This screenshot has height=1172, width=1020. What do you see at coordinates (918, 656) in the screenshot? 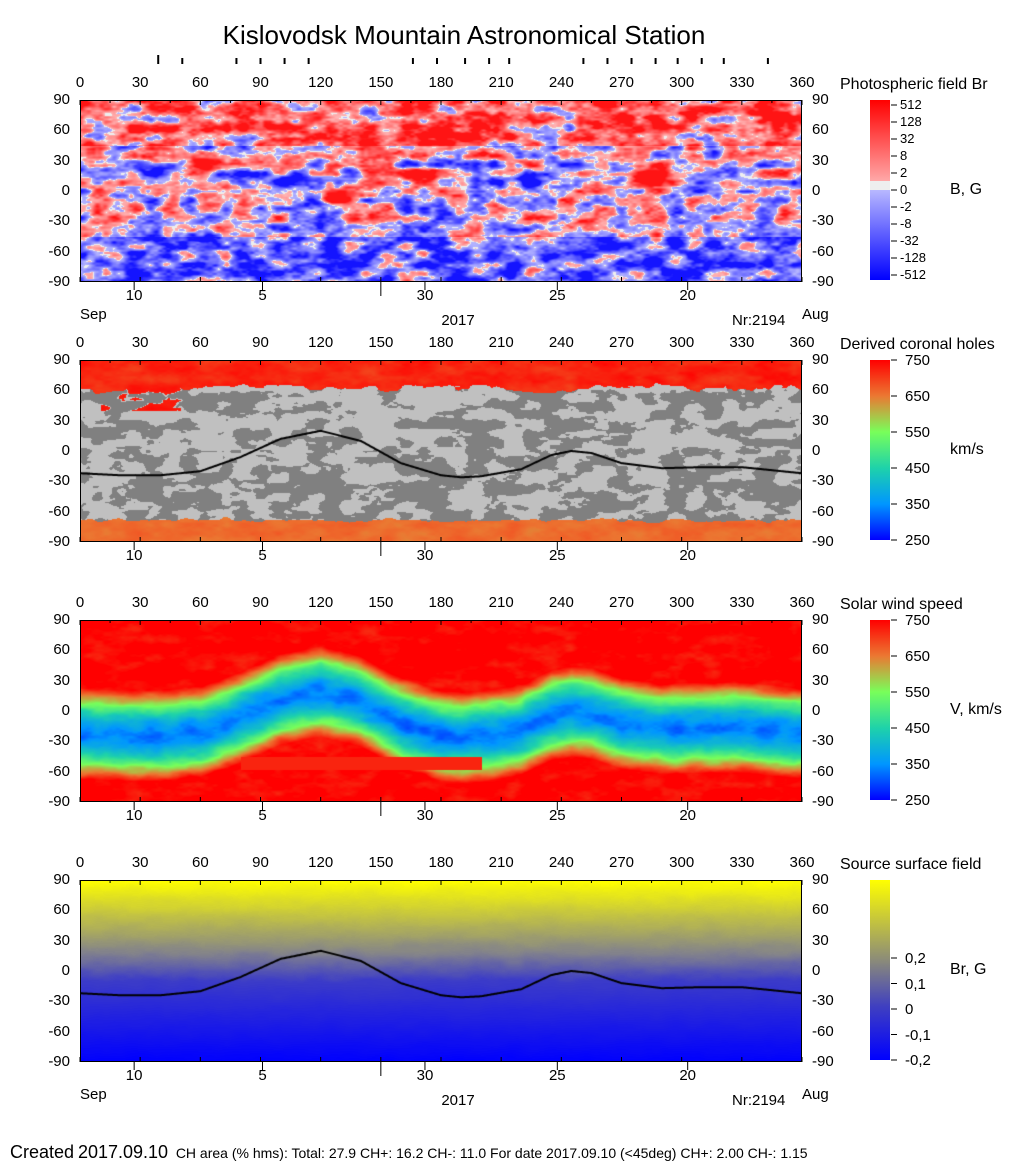
I see `colorbar-tick-label: 650` at bounding box center [918, 656].